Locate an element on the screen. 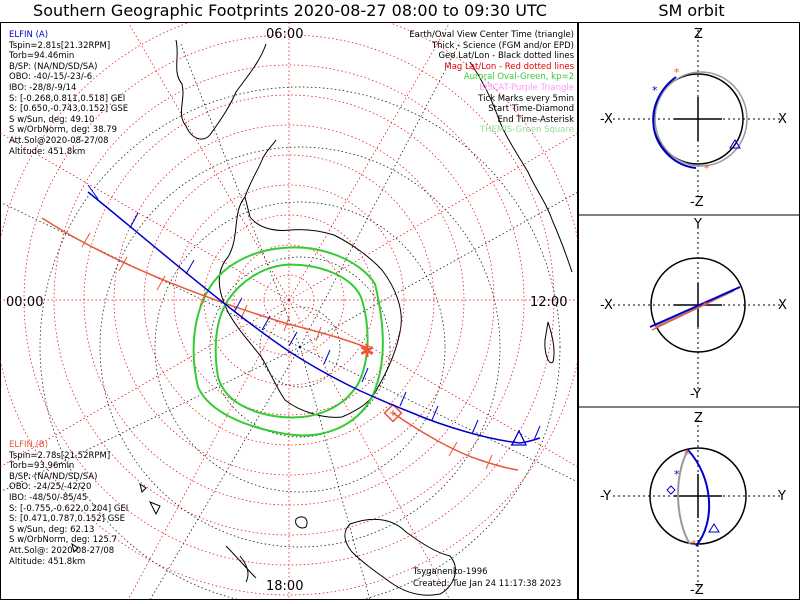 This screenshot has height=604, width=800. info-line: S w/Sun, deg: 62.13 is located at coordinates (52, 529).